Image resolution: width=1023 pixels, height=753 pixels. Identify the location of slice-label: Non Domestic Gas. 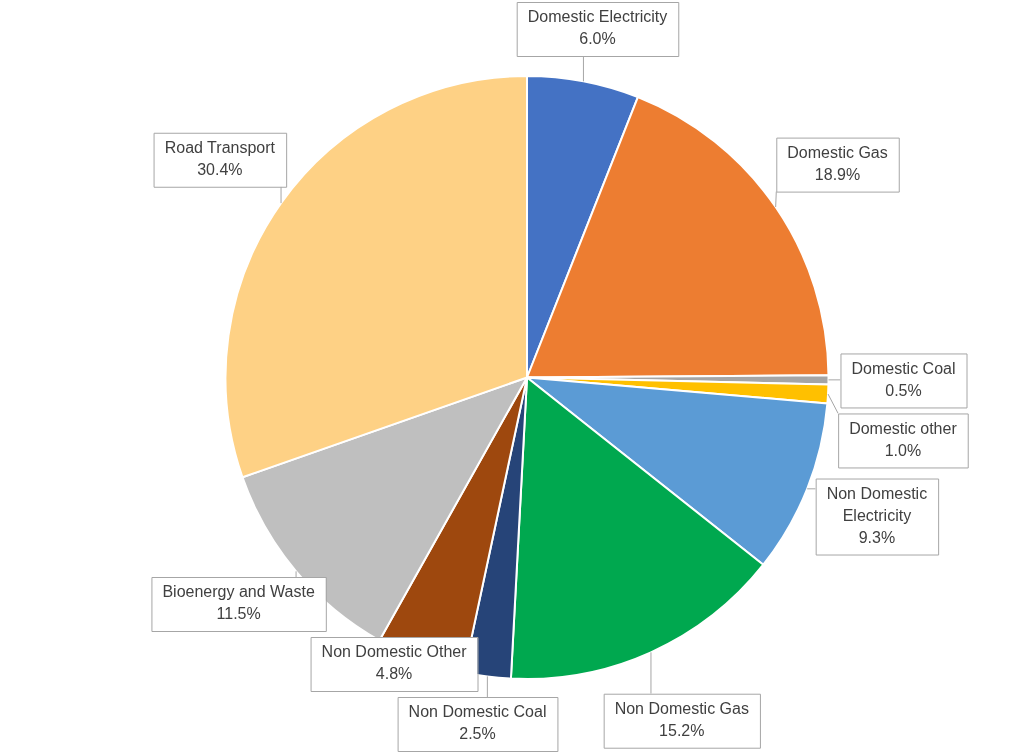
(681, 709).